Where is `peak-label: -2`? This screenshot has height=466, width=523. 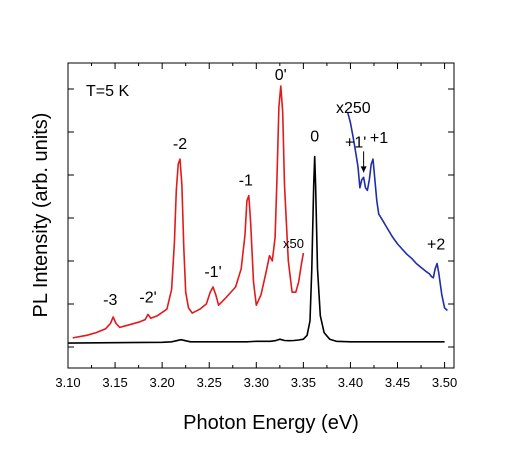
peak-label: -2 is located at coordinates (180, 144).